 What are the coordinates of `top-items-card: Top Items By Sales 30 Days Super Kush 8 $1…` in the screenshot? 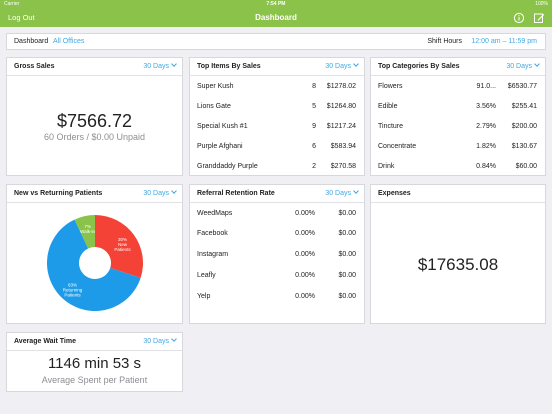 It's located at (277, 116).